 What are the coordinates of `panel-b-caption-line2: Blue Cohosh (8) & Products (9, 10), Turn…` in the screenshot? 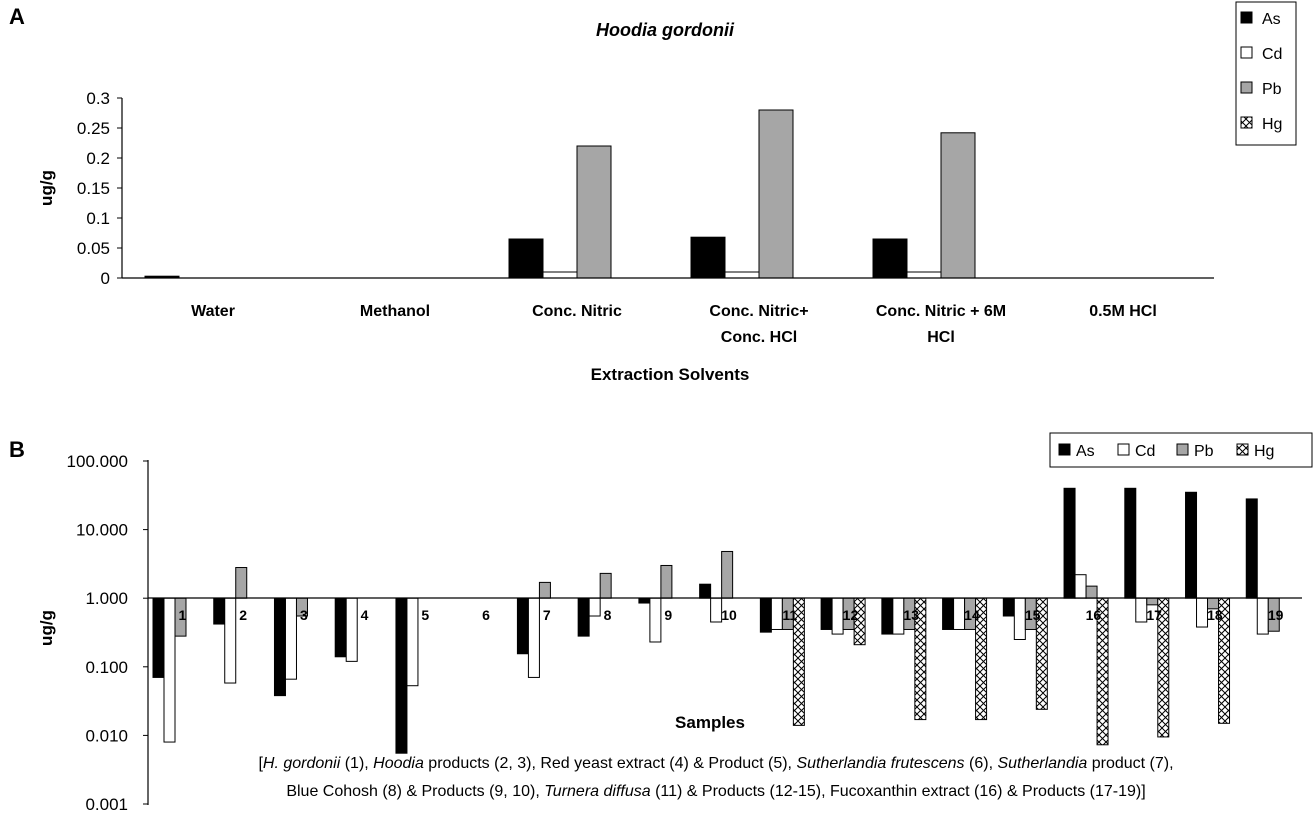 It's located at (715, 791).